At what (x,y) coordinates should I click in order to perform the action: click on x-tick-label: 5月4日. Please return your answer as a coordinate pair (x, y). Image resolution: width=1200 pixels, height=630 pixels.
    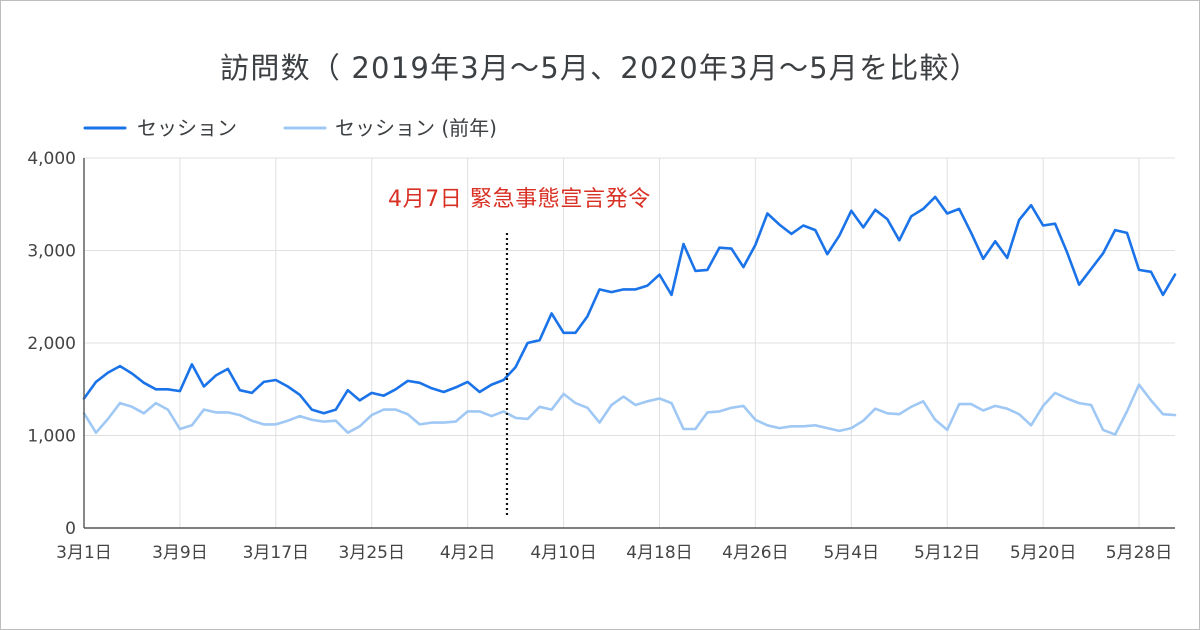
    Looking at the image, I should click on (851, 553).